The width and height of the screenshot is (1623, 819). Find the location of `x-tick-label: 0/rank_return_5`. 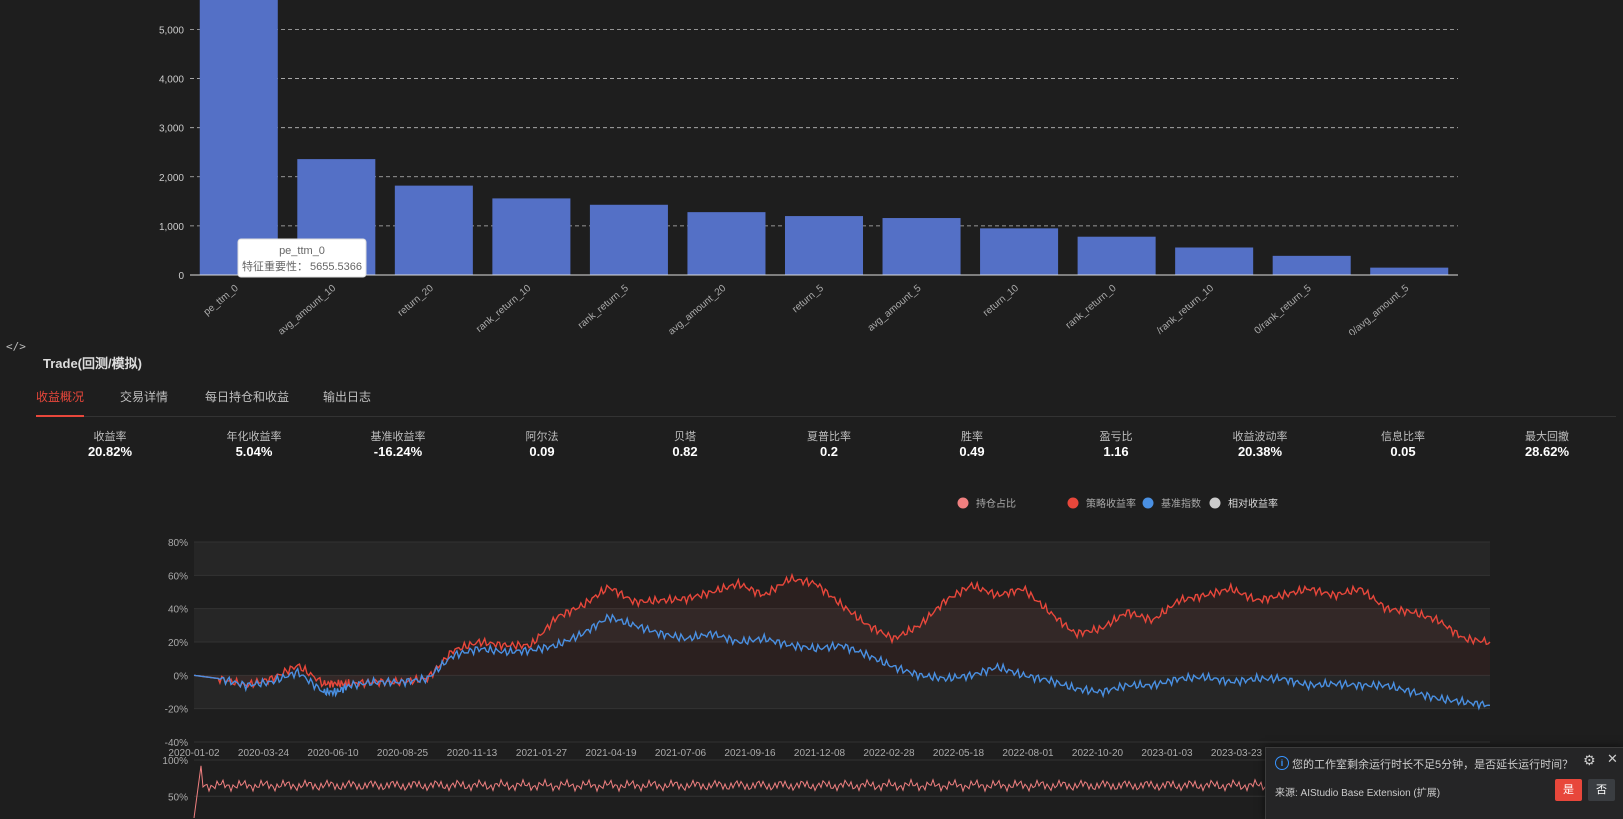

x-tick-label: 0/rank_return_5 is located at coordinates (1282, 309).